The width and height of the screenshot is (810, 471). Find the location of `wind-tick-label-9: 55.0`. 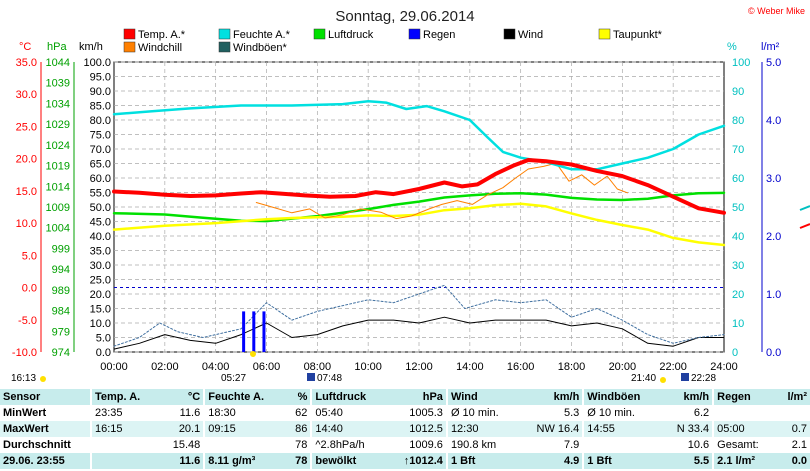

wind-tick-label-9: 55.0 is located at coordinates (100, 194).